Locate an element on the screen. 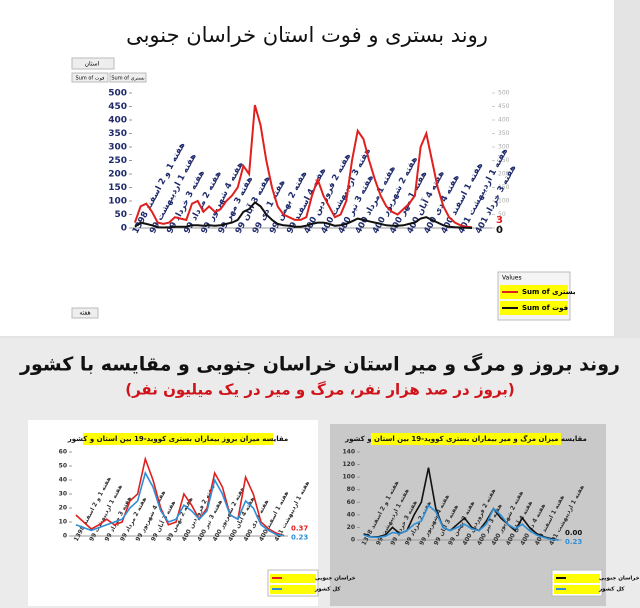 The height and width of the screenshot is (608, 640). filter-button is located at coordinates (93, 63).